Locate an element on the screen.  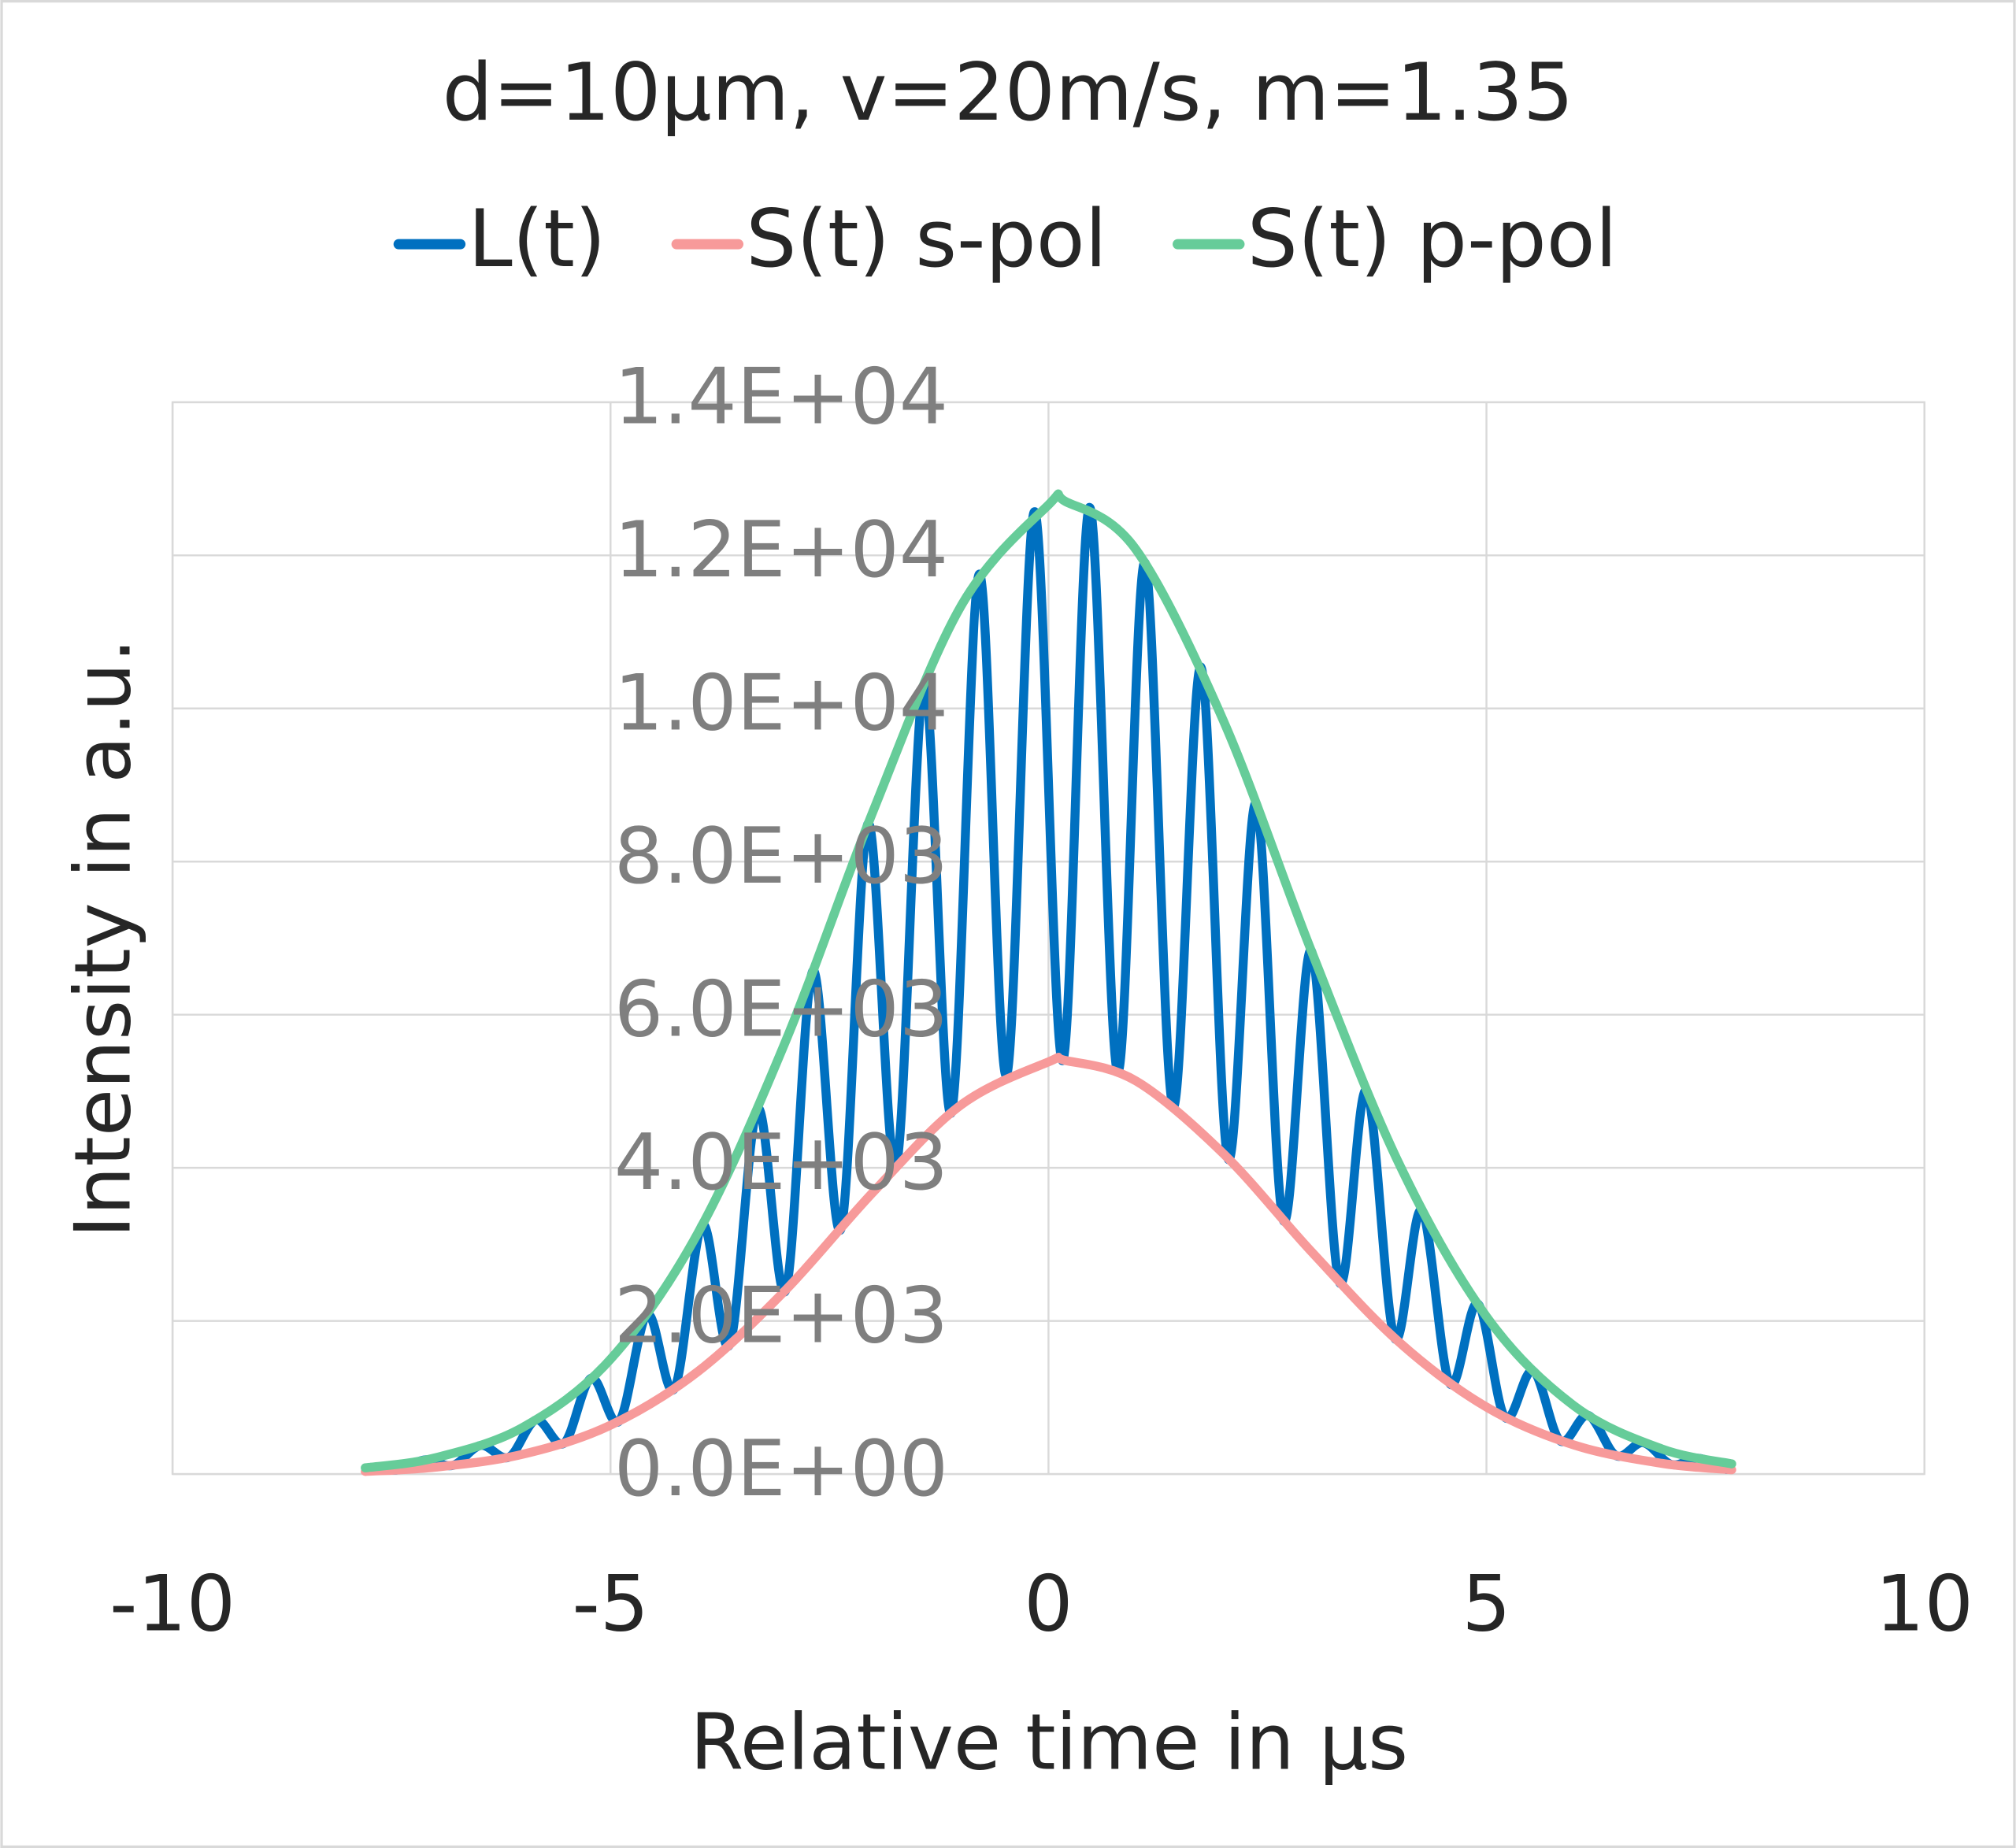
x-tick-label: 5 is located at coordinates (1486, 1604).